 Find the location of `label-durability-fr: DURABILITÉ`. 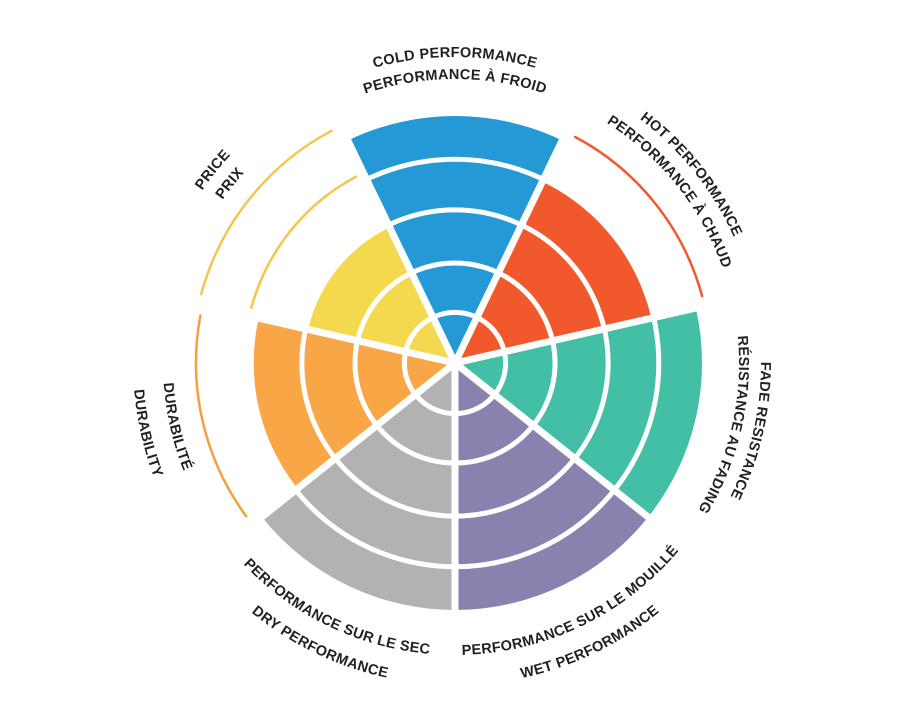

label-durability-fr: DURABILITÉ is located at coordinates (178, 427).